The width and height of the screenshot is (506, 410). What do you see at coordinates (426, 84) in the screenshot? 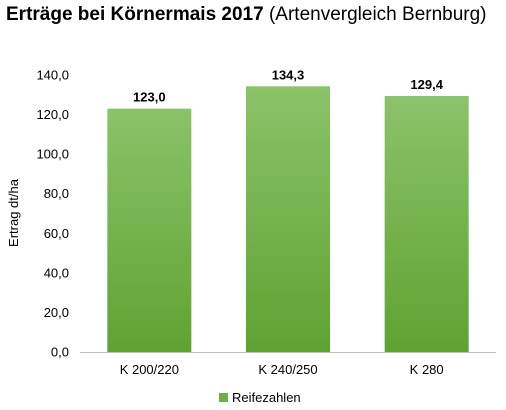
I see `data-label: 129,4` at bounding box center [426, 84].